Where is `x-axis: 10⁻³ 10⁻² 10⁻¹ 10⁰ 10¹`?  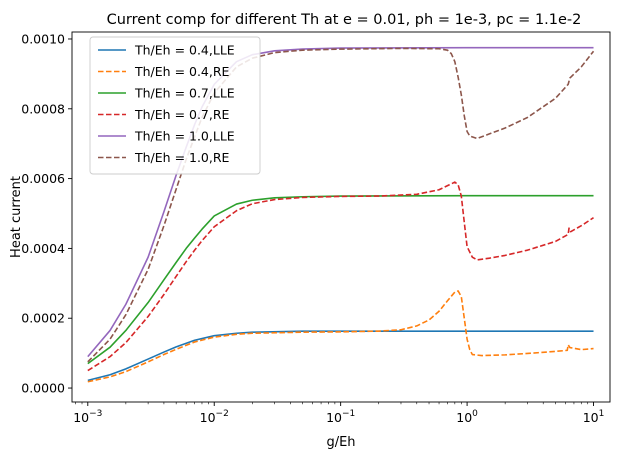 x-axis: 10⁻³ 10⁻² 10⁻¹ 10⁰ 10¹ is located at coordinates (338, 413).